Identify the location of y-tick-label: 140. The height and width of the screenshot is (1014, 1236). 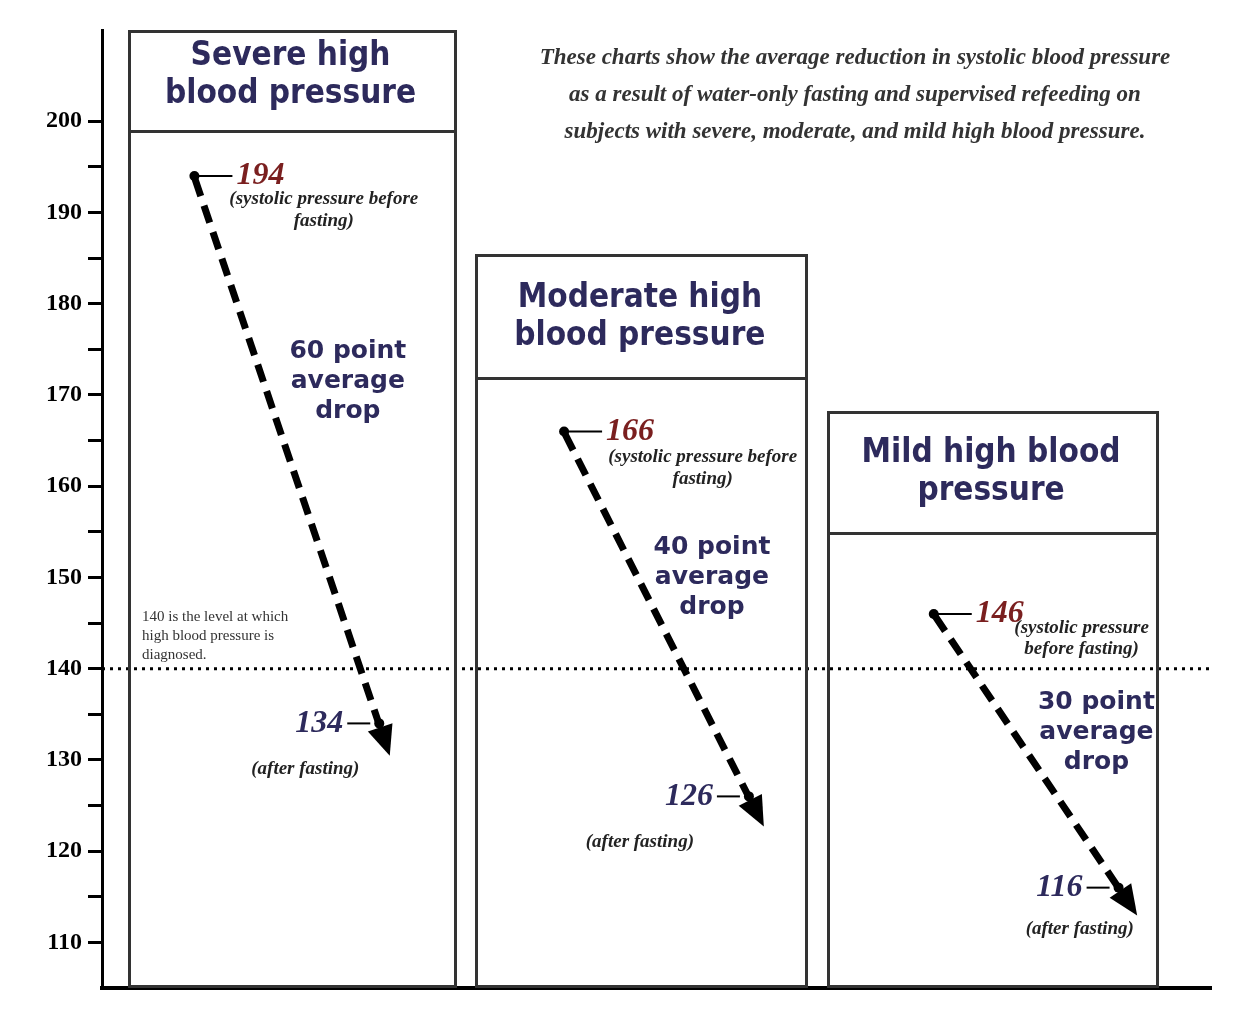
(64, 666).